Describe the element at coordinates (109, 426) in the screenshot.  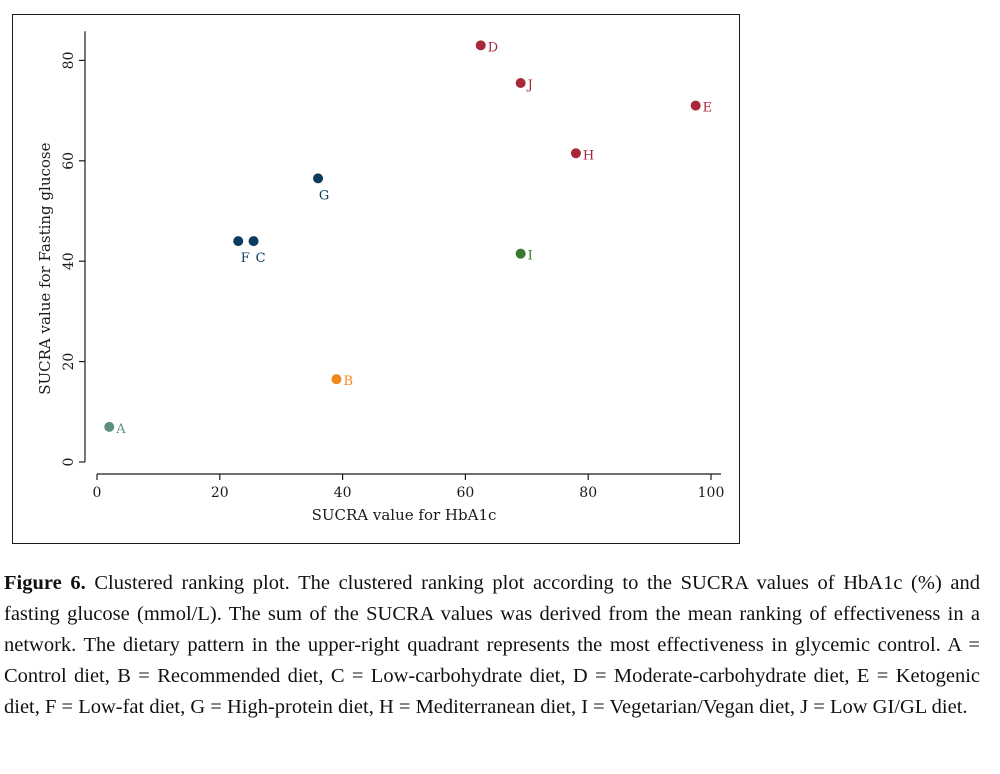
I see `data-point-a` at that location.